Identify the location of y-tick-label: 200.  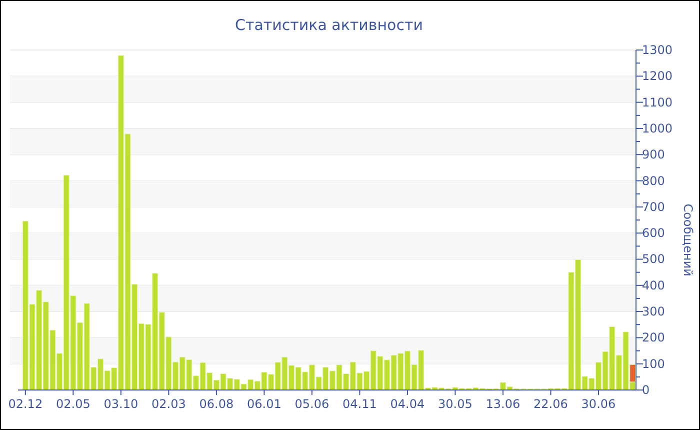
(653, 337).